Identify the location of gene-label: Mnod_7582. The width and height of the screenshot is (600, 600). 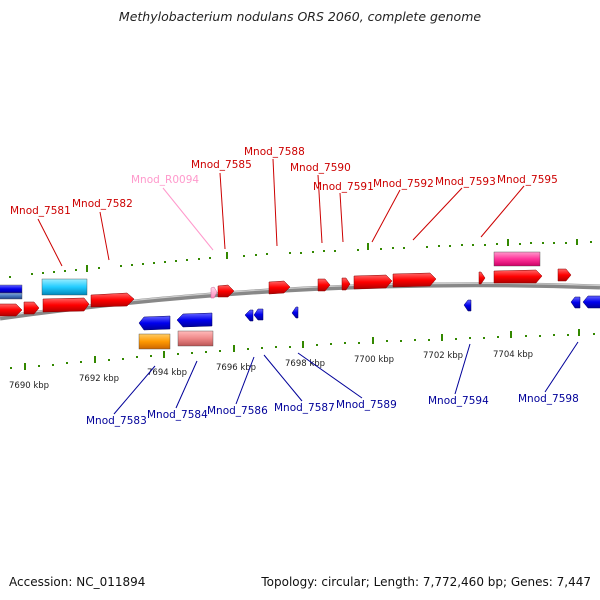
(102, 204).